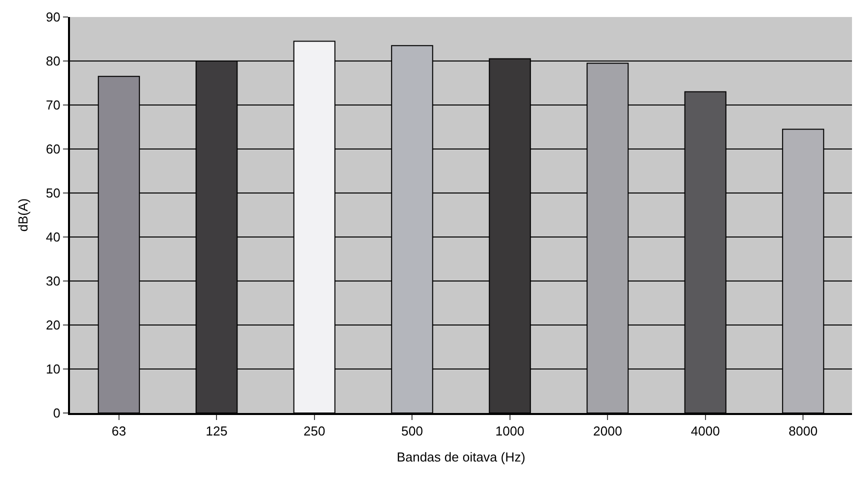  I want to click on y-axis-title: dB(A), so click(22, 215).